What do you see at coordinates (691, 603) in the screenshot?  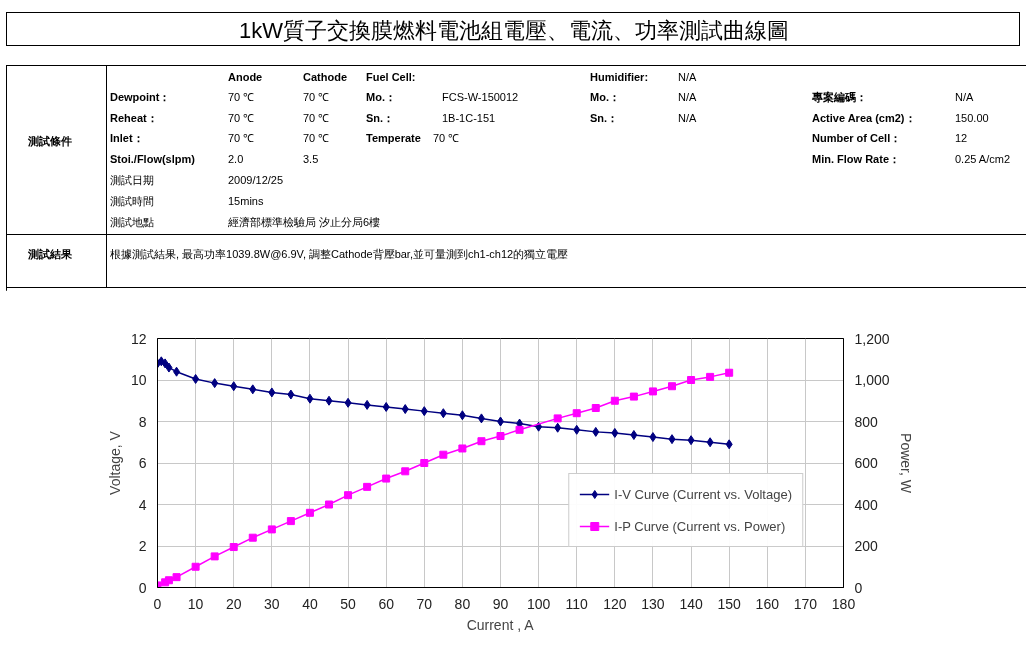 I see `x-tick-label: 140` at bounding box center [691, 603].